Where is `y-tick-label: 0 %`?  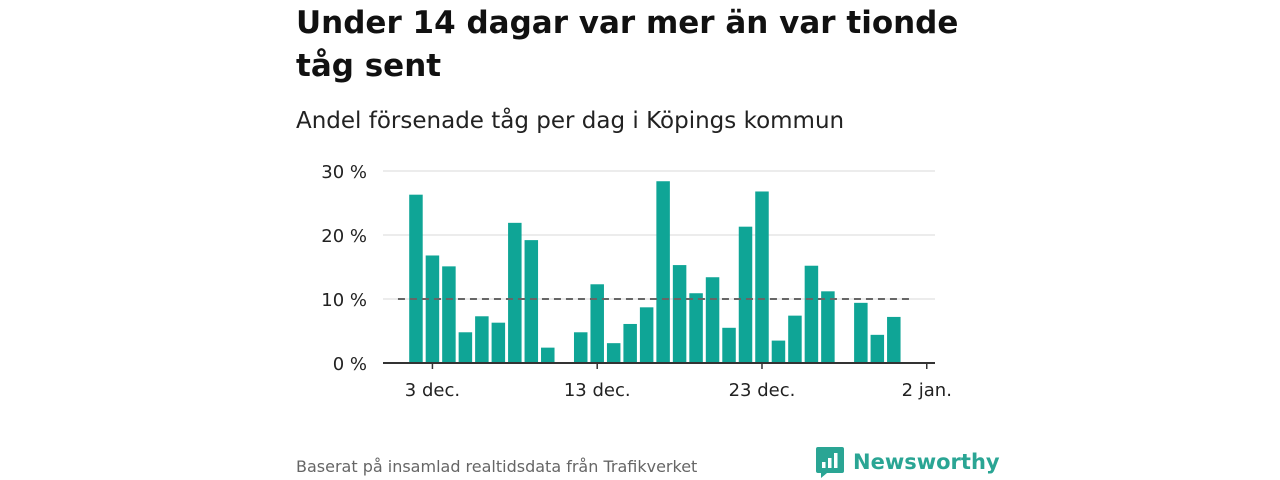
y-tick-label: 0 % is located at coordinates (350, 364).